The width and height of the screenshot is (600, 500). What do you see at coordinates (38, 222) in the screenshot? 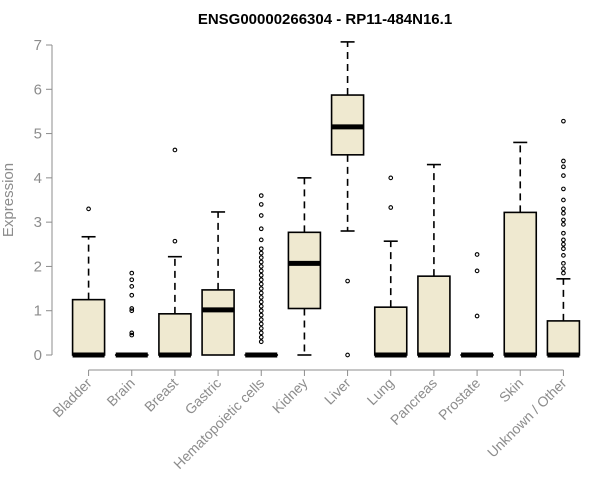
I see `y-tick-label: 3` at bounding box center [38, 222].